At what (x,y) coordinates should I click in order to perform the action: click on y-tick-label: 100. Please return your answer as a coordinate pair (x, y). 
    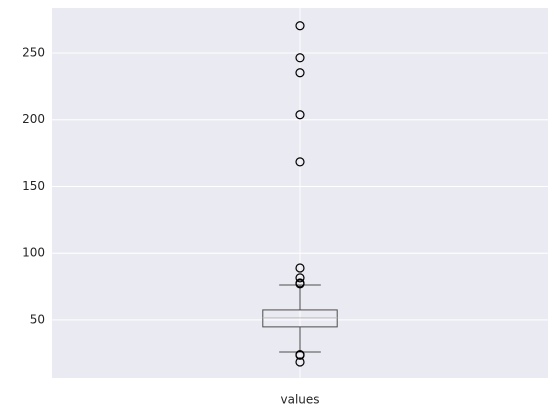
    Looking at the image, I should click on (33, 253).